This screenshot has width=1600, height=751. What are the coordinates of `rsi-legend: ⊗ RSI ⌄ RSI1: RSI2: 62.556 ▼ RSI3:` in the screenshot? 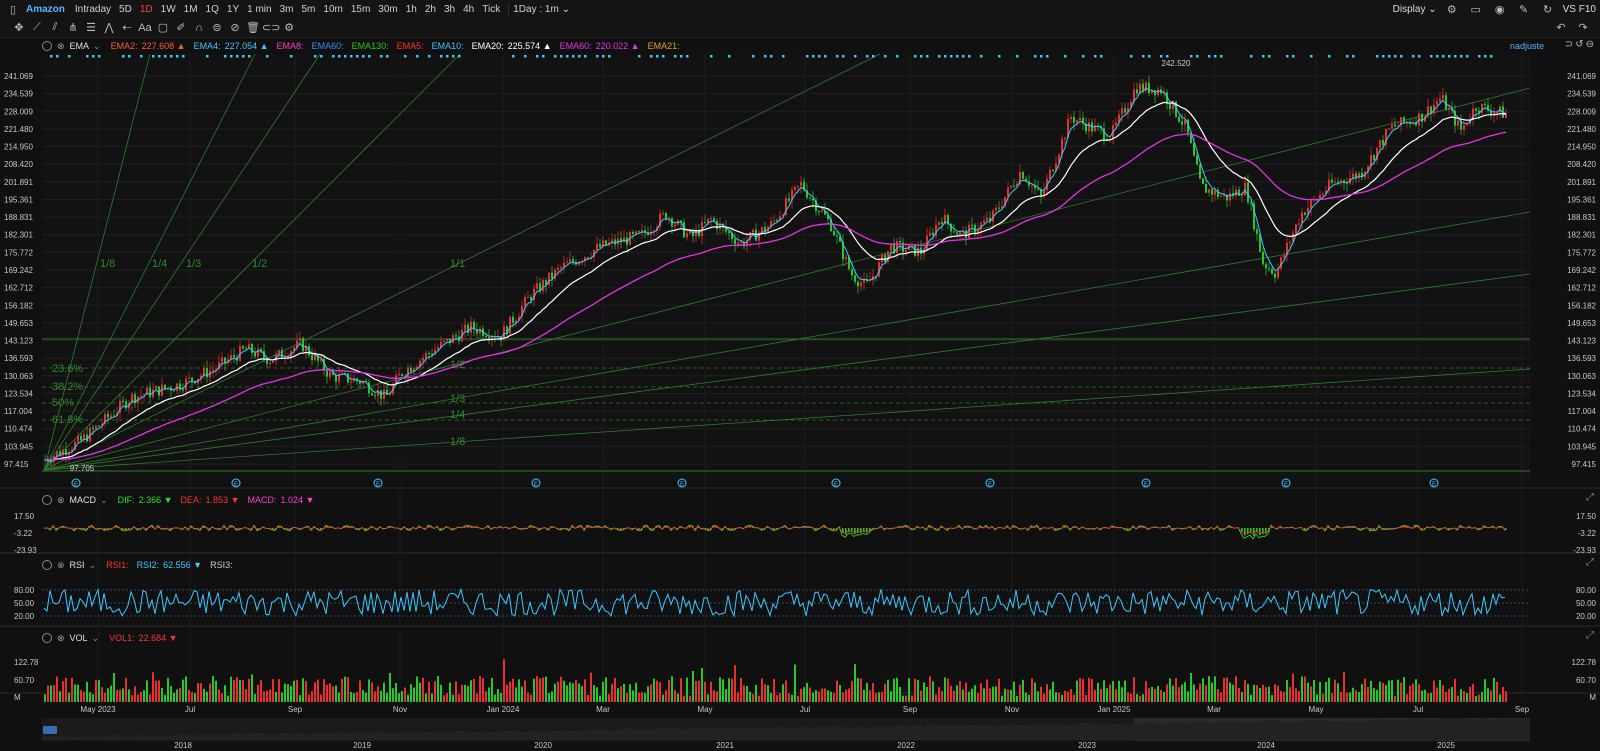 It's located at (137, 565).